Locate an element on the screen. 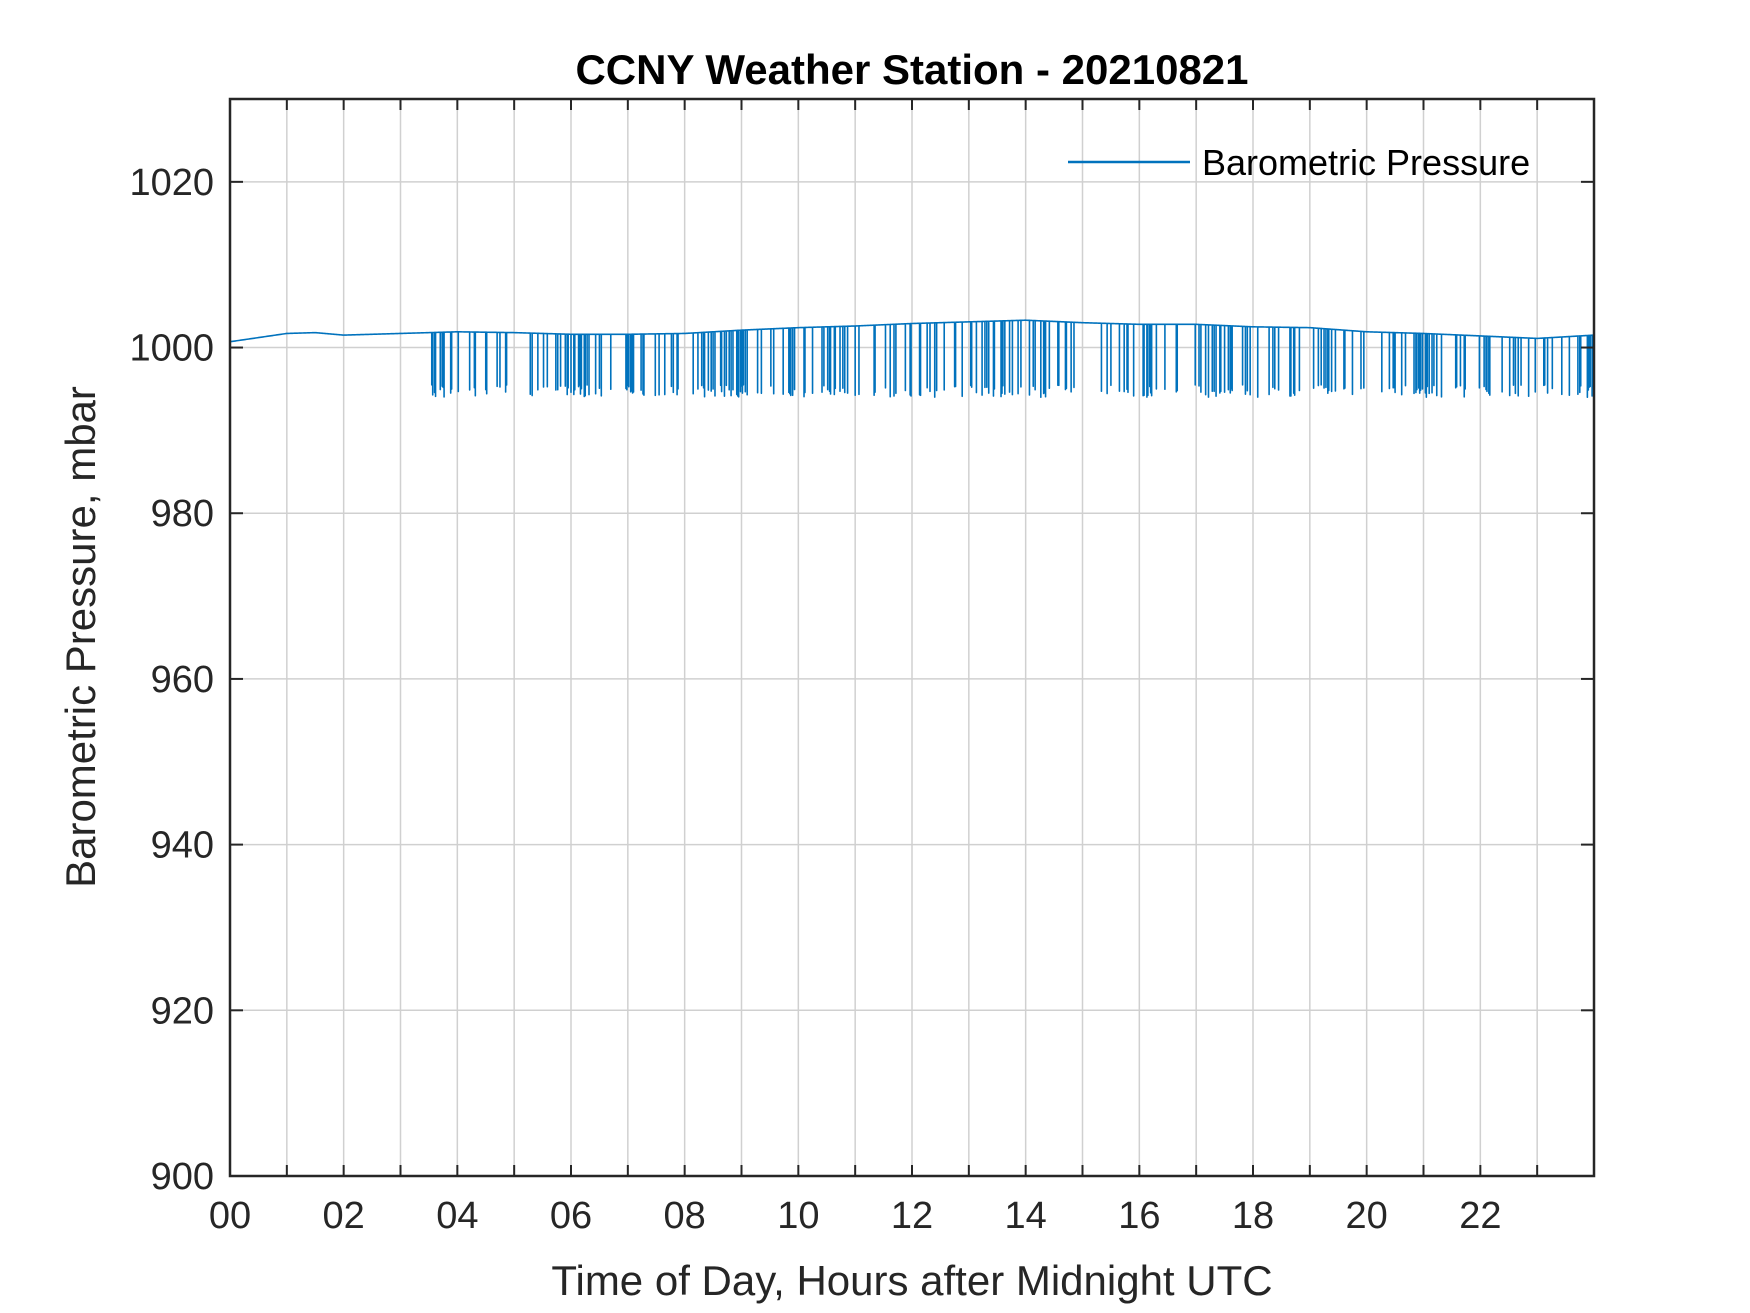  x-axis-label: Time of Day, Hours after Midnight UTC is located at coordinates (911, 1280).